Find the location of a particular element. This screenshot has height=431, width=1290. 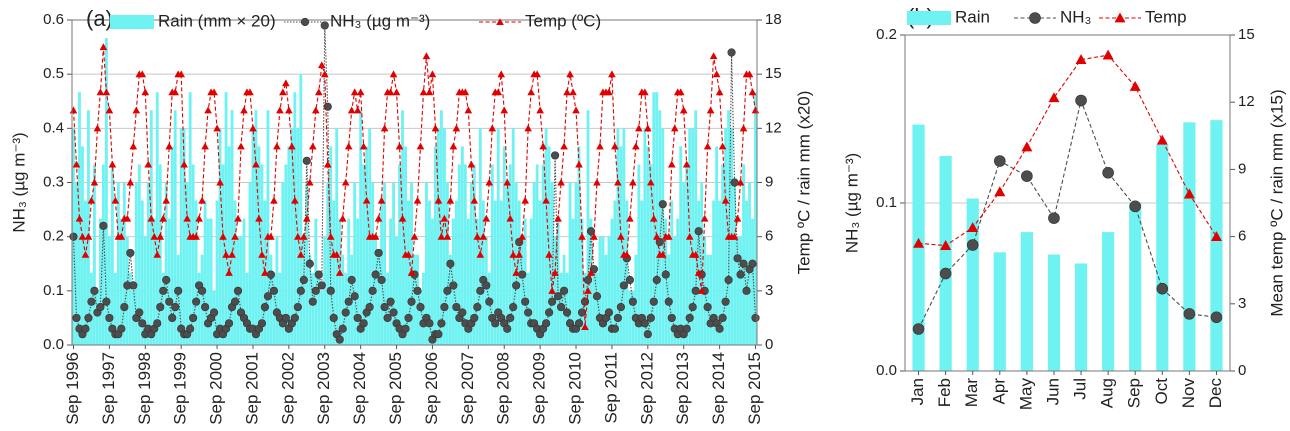

line is located at coordinates (1067, 214).